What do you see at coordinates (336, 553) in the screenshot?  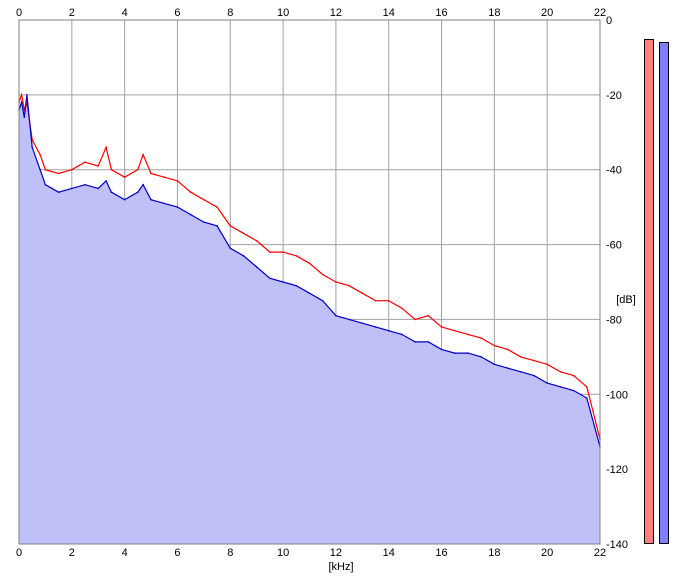 I see `x-tick-label-bottom: 12` at bounding box center [336, 553].